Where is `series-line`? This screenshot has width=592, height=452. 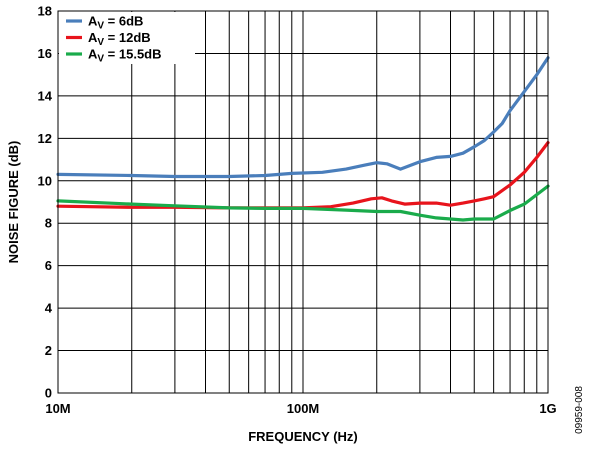 series-line is located at coordinates (303, 203).